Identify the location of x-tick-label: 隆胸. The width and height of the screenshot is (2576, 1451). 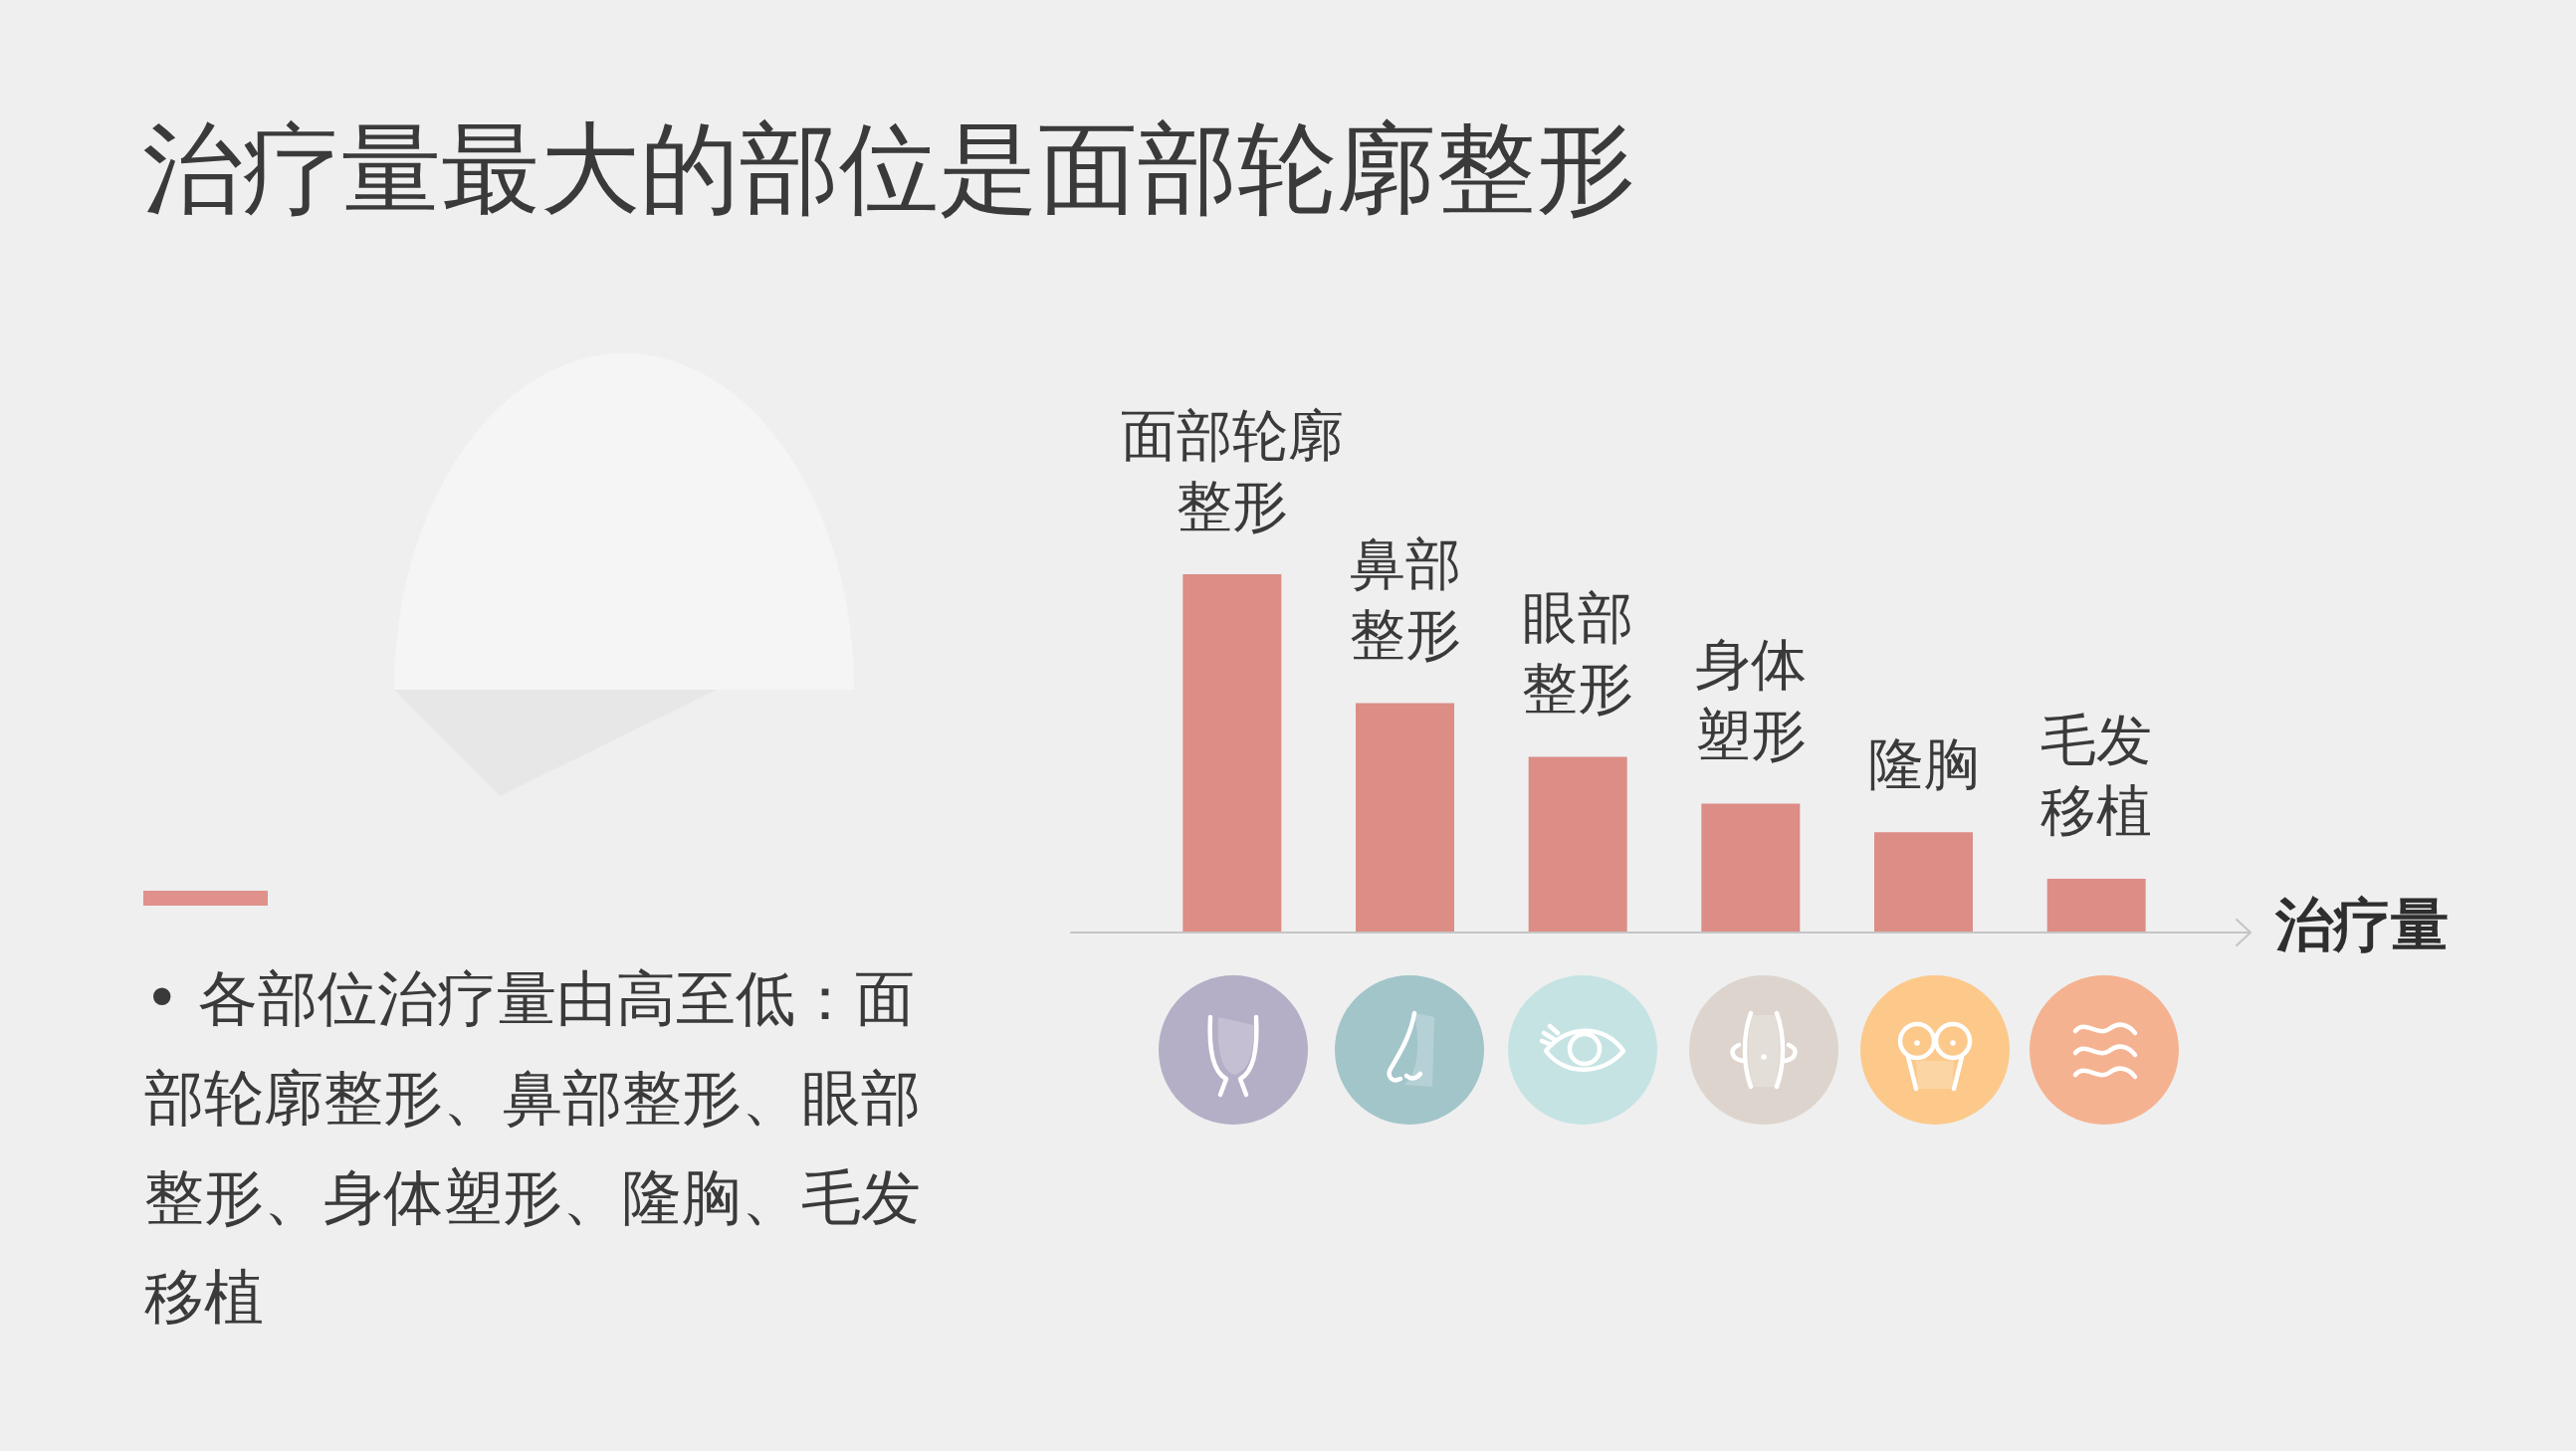
(1923, 763).